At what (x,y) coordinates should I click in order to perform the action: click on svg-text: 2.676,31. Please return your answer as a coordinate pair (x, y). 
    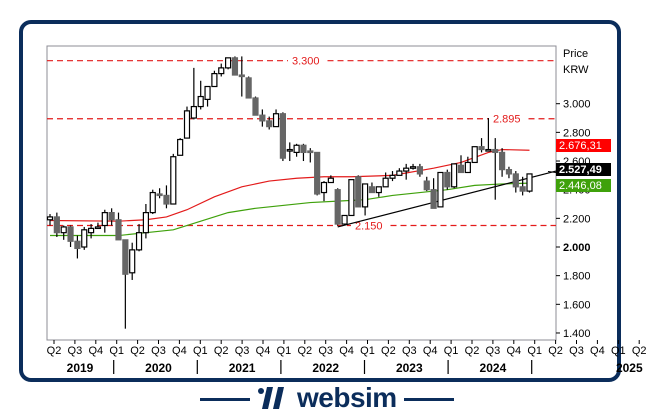
    Looking at the image, I should click on (580, 146).